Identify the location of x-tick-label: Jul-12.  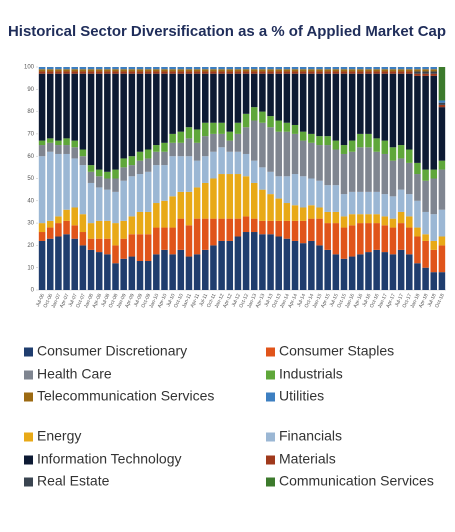
(236, 300).